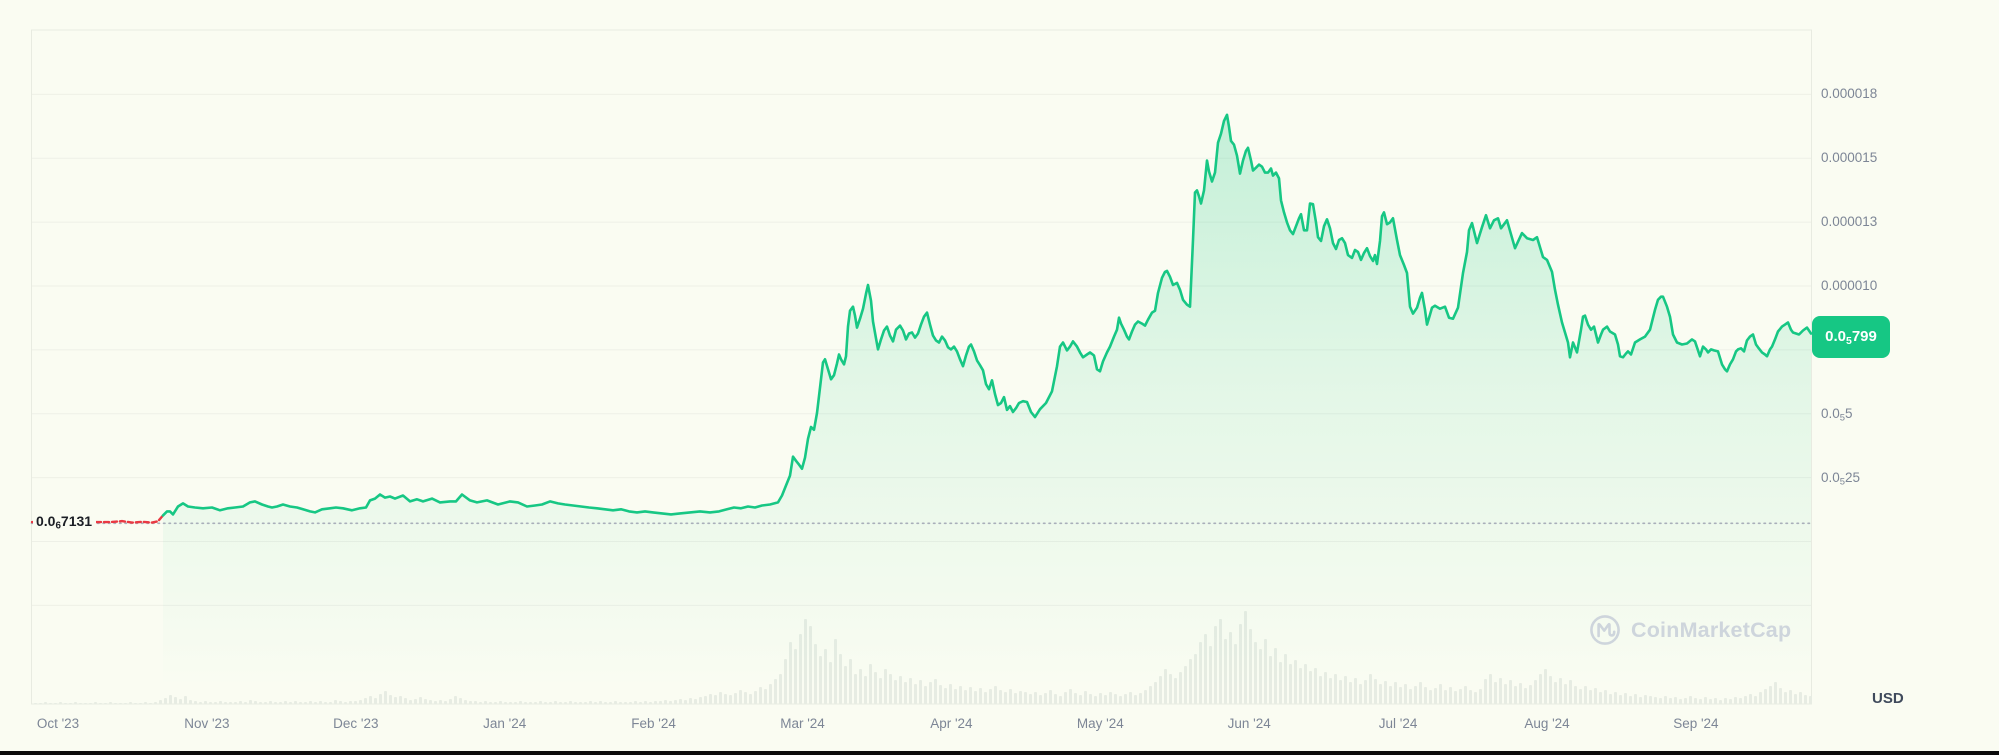 This screenshot has width=1999, height=755. What do you see at coordinates (207, 723) in the screenshot?
I see `x-tick-label: Nov '23` at bounding box center [207, 723].